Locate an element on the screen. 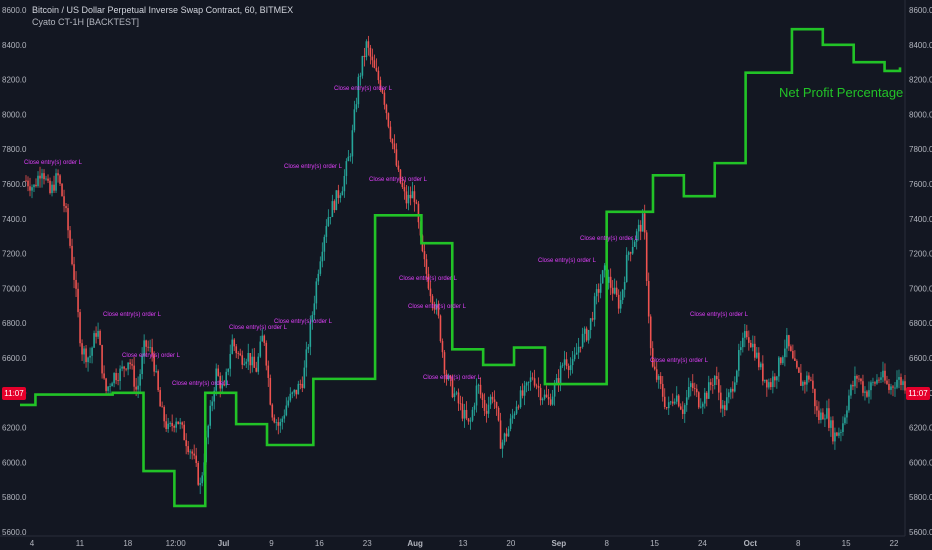 The height and width of the screenshot is (550, 932). x-tick-label: Sep is located at coordinates (558, 543).